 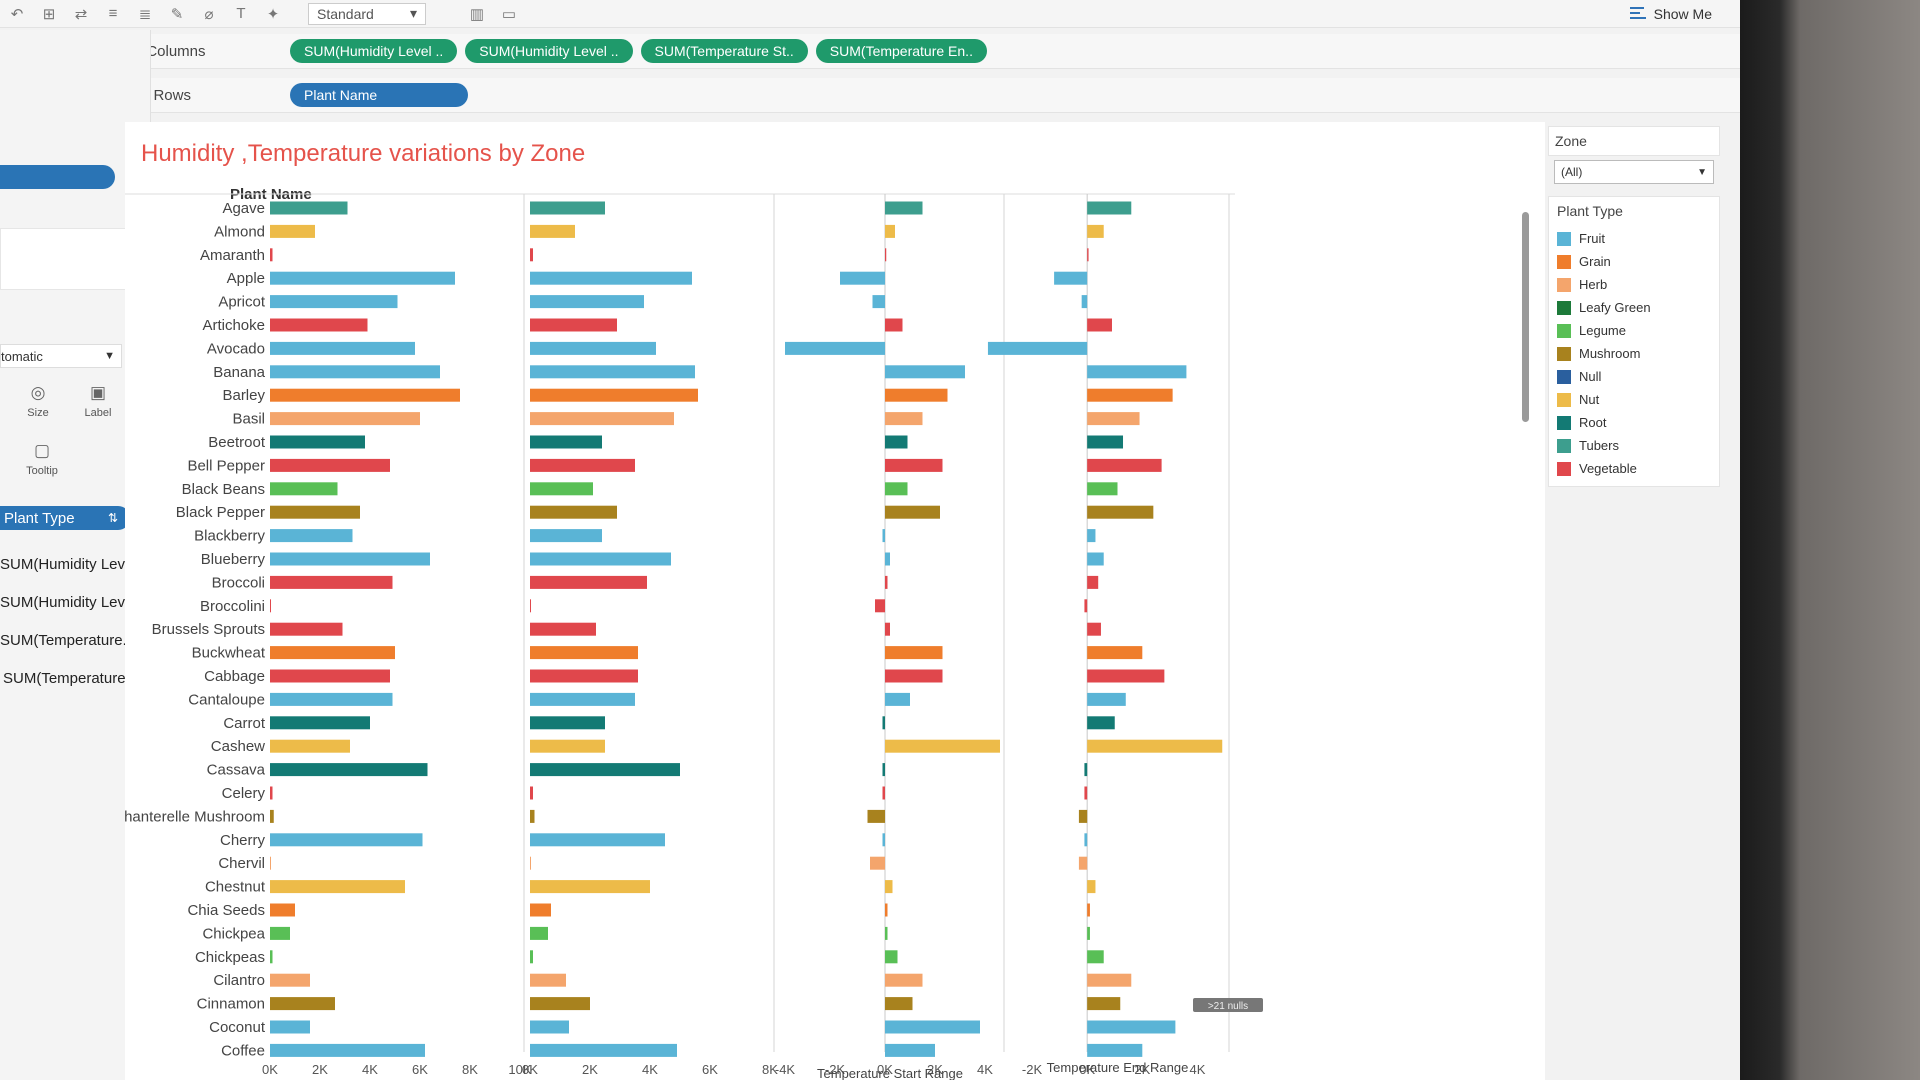 I want to click on legend-item-nut: Nut, so click(x=1638, y=399).